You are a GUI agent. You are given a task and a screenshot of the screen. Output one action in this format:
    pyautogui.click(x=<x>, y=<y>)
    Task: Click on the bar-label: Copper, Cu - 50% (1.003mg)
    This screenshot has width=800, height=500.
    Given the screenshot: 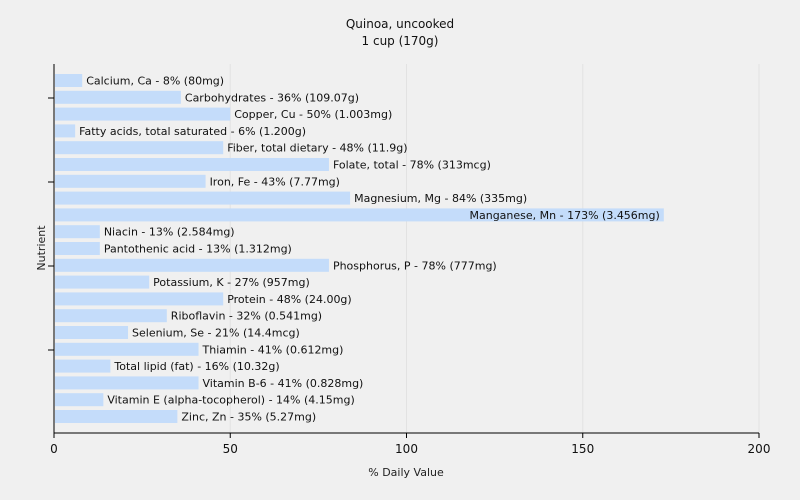 What is the action you would take?
    pyautogui.click(x=313, y=114)
    